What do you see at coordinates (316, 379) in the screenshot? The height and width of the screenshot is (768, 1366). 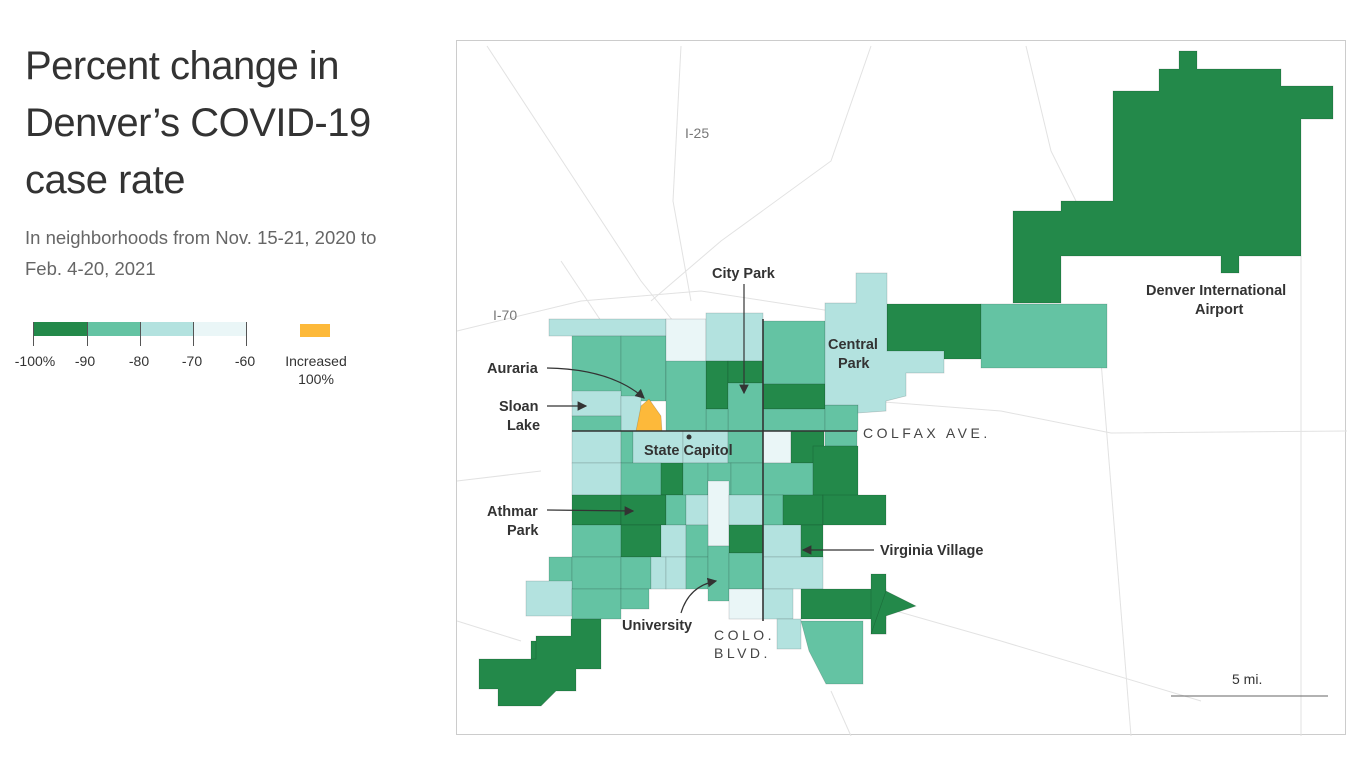 I see `legend-increased-line2: 100%` at bounding box center [316, 379].